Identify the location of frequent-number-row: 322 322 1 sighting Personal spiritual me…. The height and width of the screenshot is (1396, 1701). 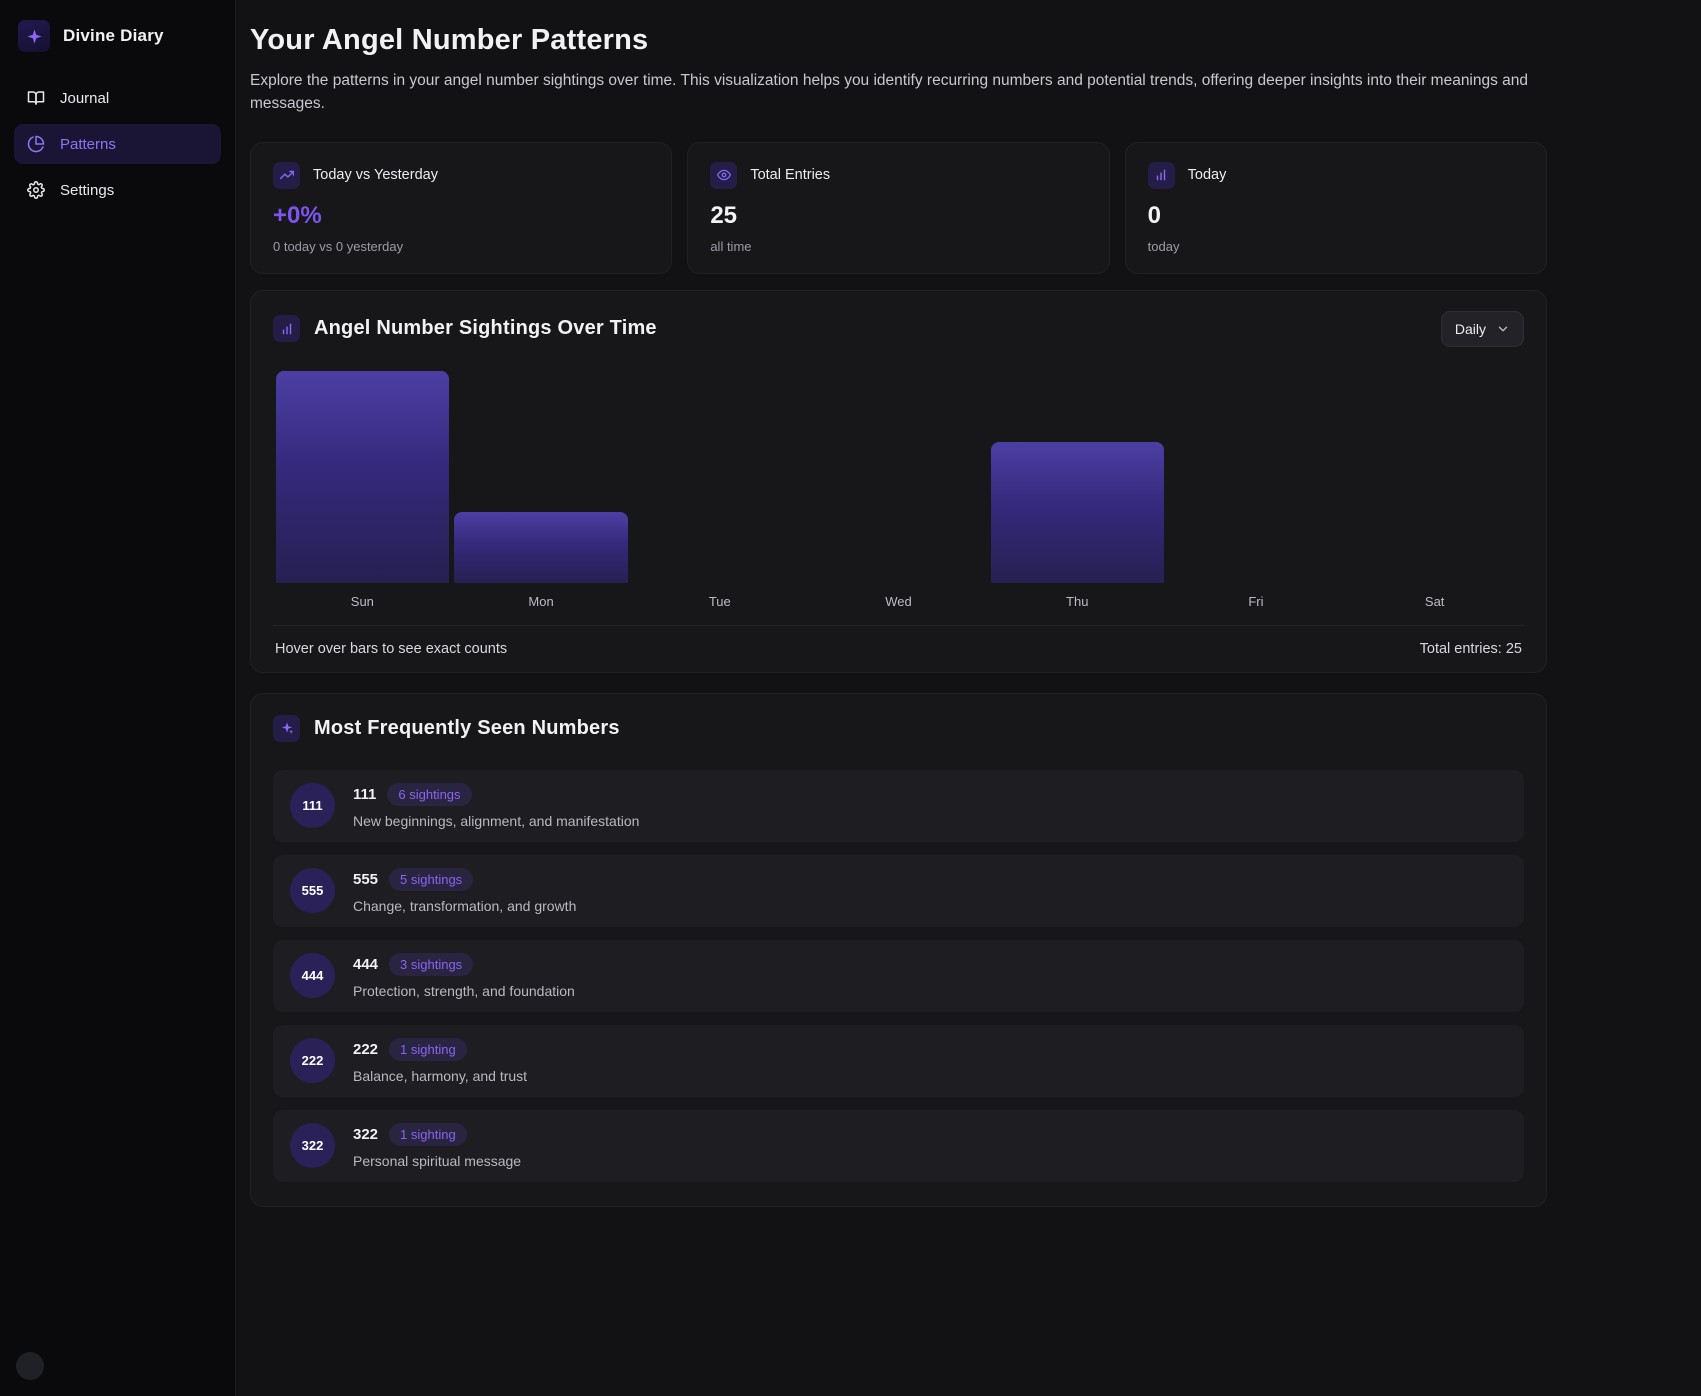
(898, 1145).